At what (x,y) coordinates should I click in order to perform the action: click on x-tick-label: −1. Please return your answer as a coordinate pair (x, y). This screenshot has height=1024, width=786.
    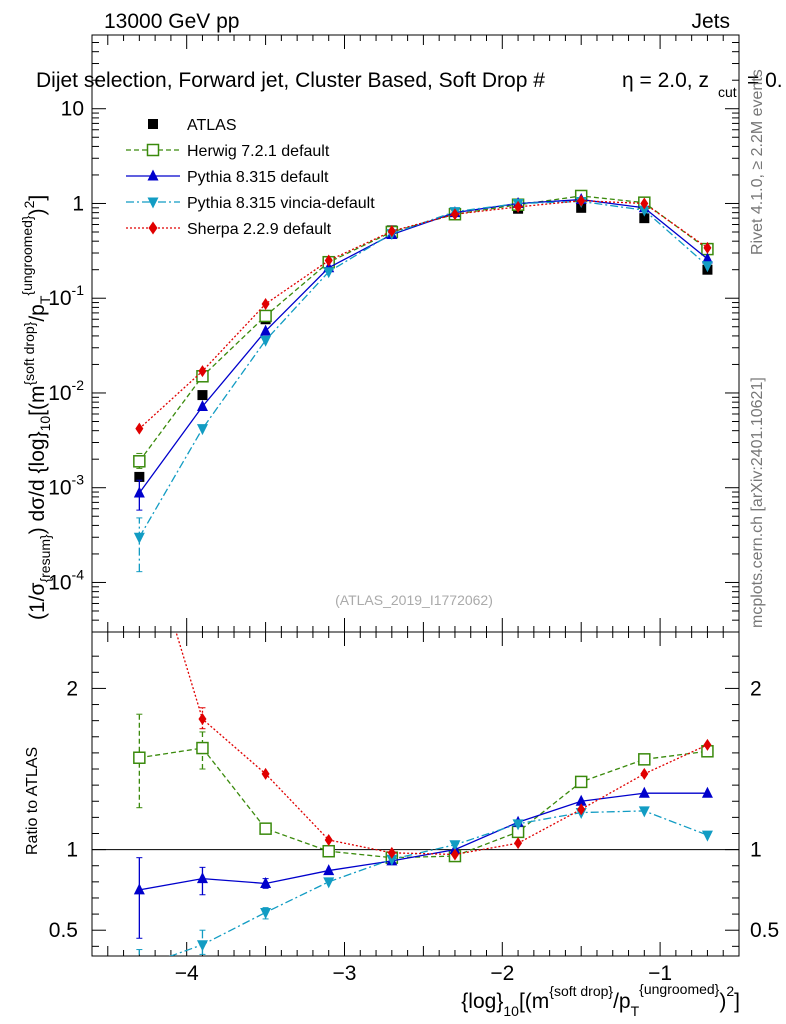
    Looking at the image, I should click on (660, 973).